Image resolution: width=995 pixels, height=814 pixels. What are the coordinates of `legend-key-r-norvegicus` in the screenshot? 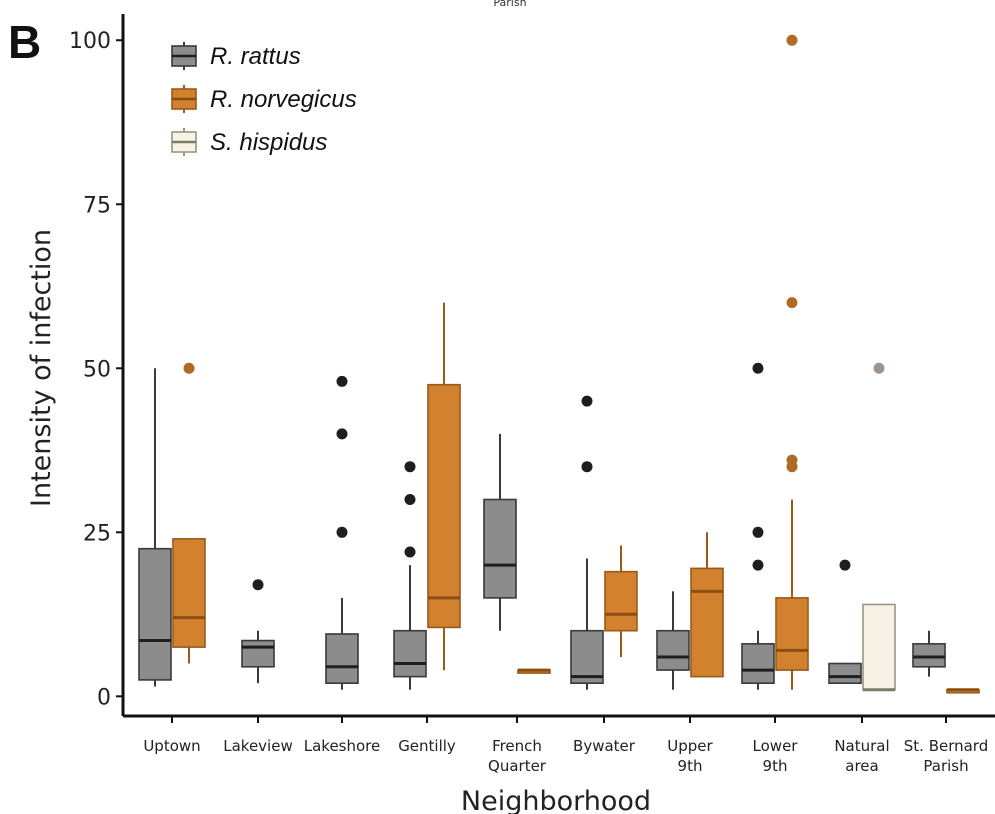 It's located at (184, 99).